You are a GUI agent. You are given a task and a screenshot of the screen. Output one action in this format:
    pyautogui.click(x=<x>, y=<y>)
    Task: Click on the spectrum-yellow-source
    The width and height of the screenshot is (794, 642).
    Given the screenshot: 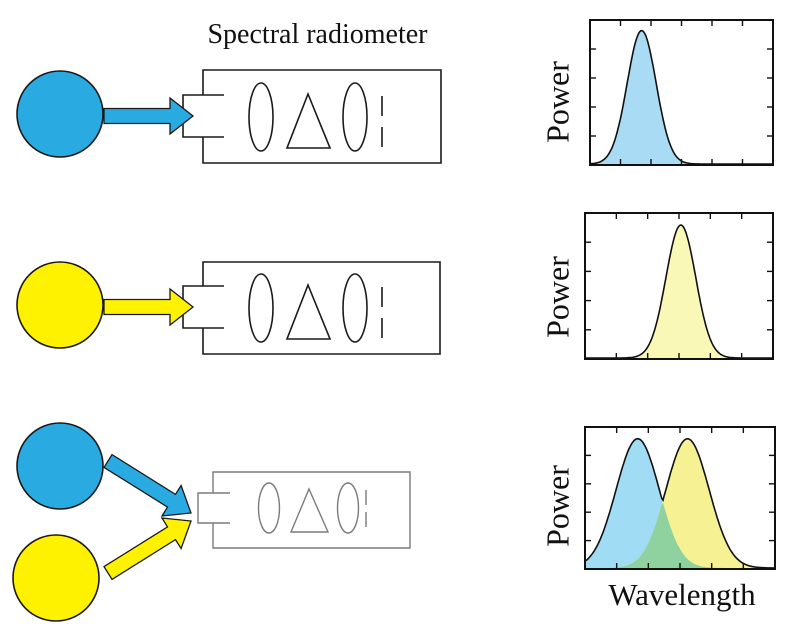 What is the action you would take?
    pyautogui.click(x=679, y=286)
    